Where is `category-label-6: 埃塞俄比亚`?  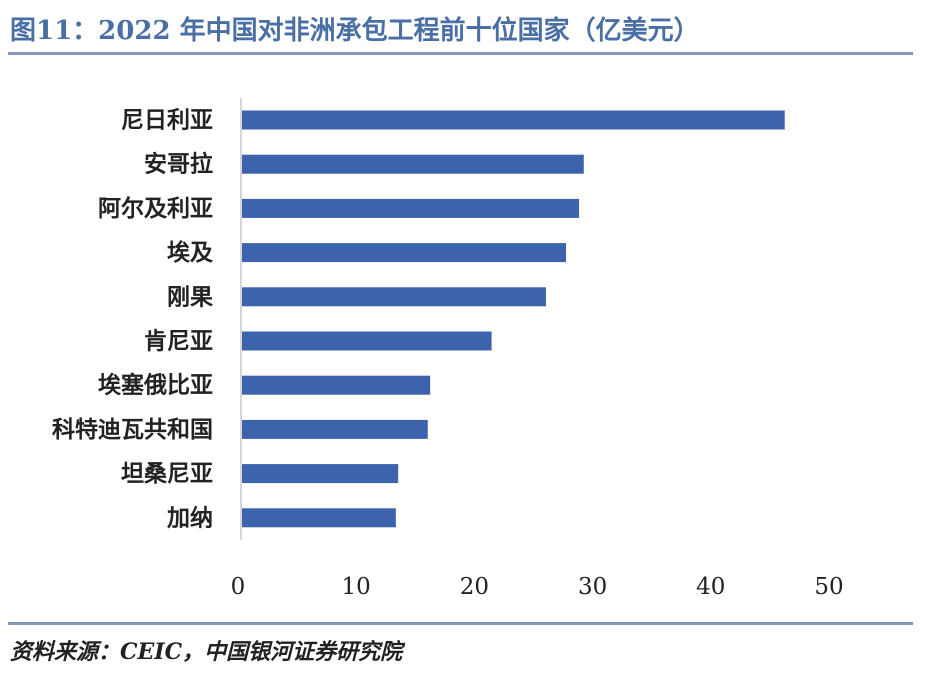 category-label-6: 埃塞俄比亚 is located at coordinates (155, 385).